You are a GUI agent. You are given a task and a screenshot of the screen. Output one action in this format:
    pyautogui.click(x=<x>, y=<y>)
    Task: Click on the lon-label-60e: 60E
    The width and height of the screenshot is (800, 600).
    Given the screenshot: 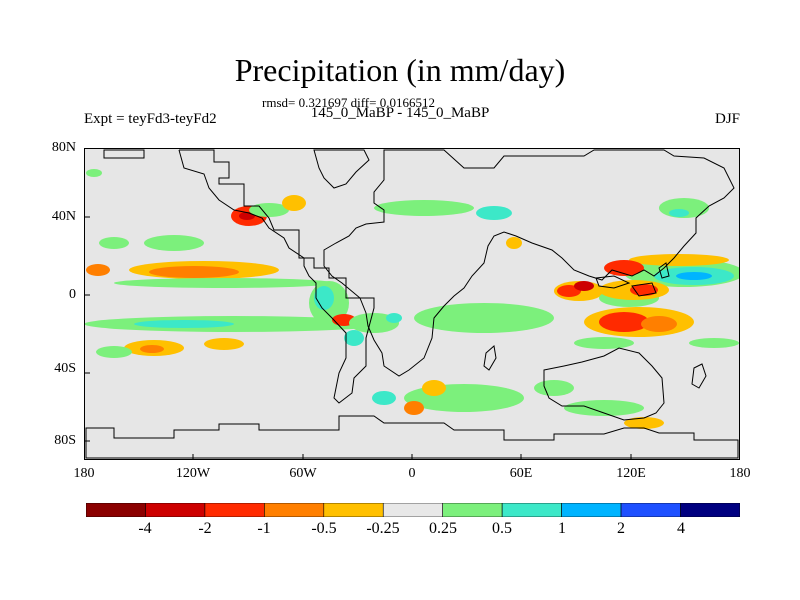 What is the action you would take?
    pyautogui.click(x=521, y=473)
    